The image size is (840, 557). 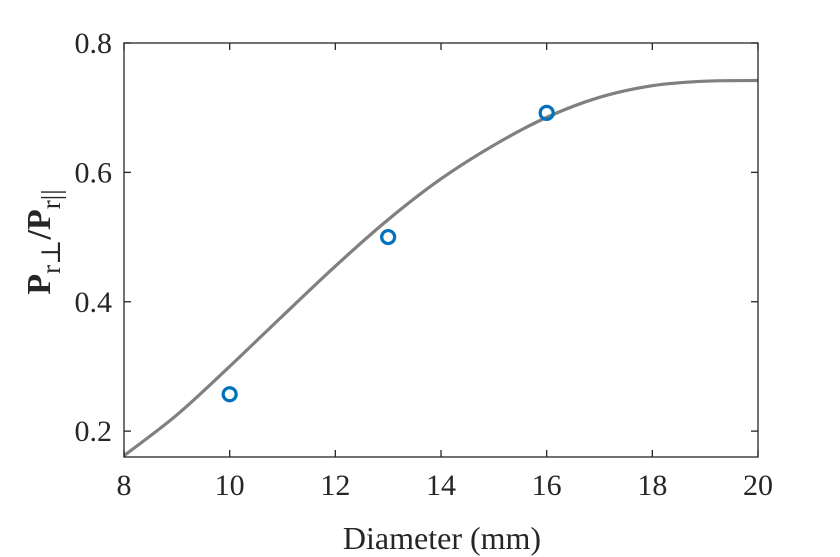 I want to click on x-tick-label: 8, so click(x=124, y=485).